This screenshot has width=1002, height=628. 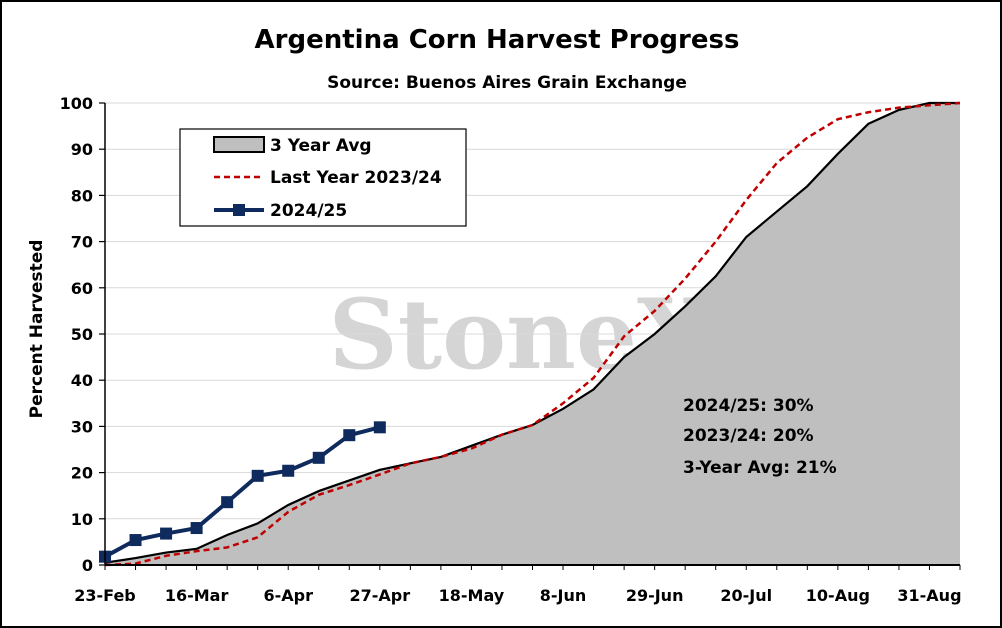 What do you see at coordinates (308, 211) in the screenshot?
I see `legend-label-2024-25: 2024/25` at bounding box center [308, 211].